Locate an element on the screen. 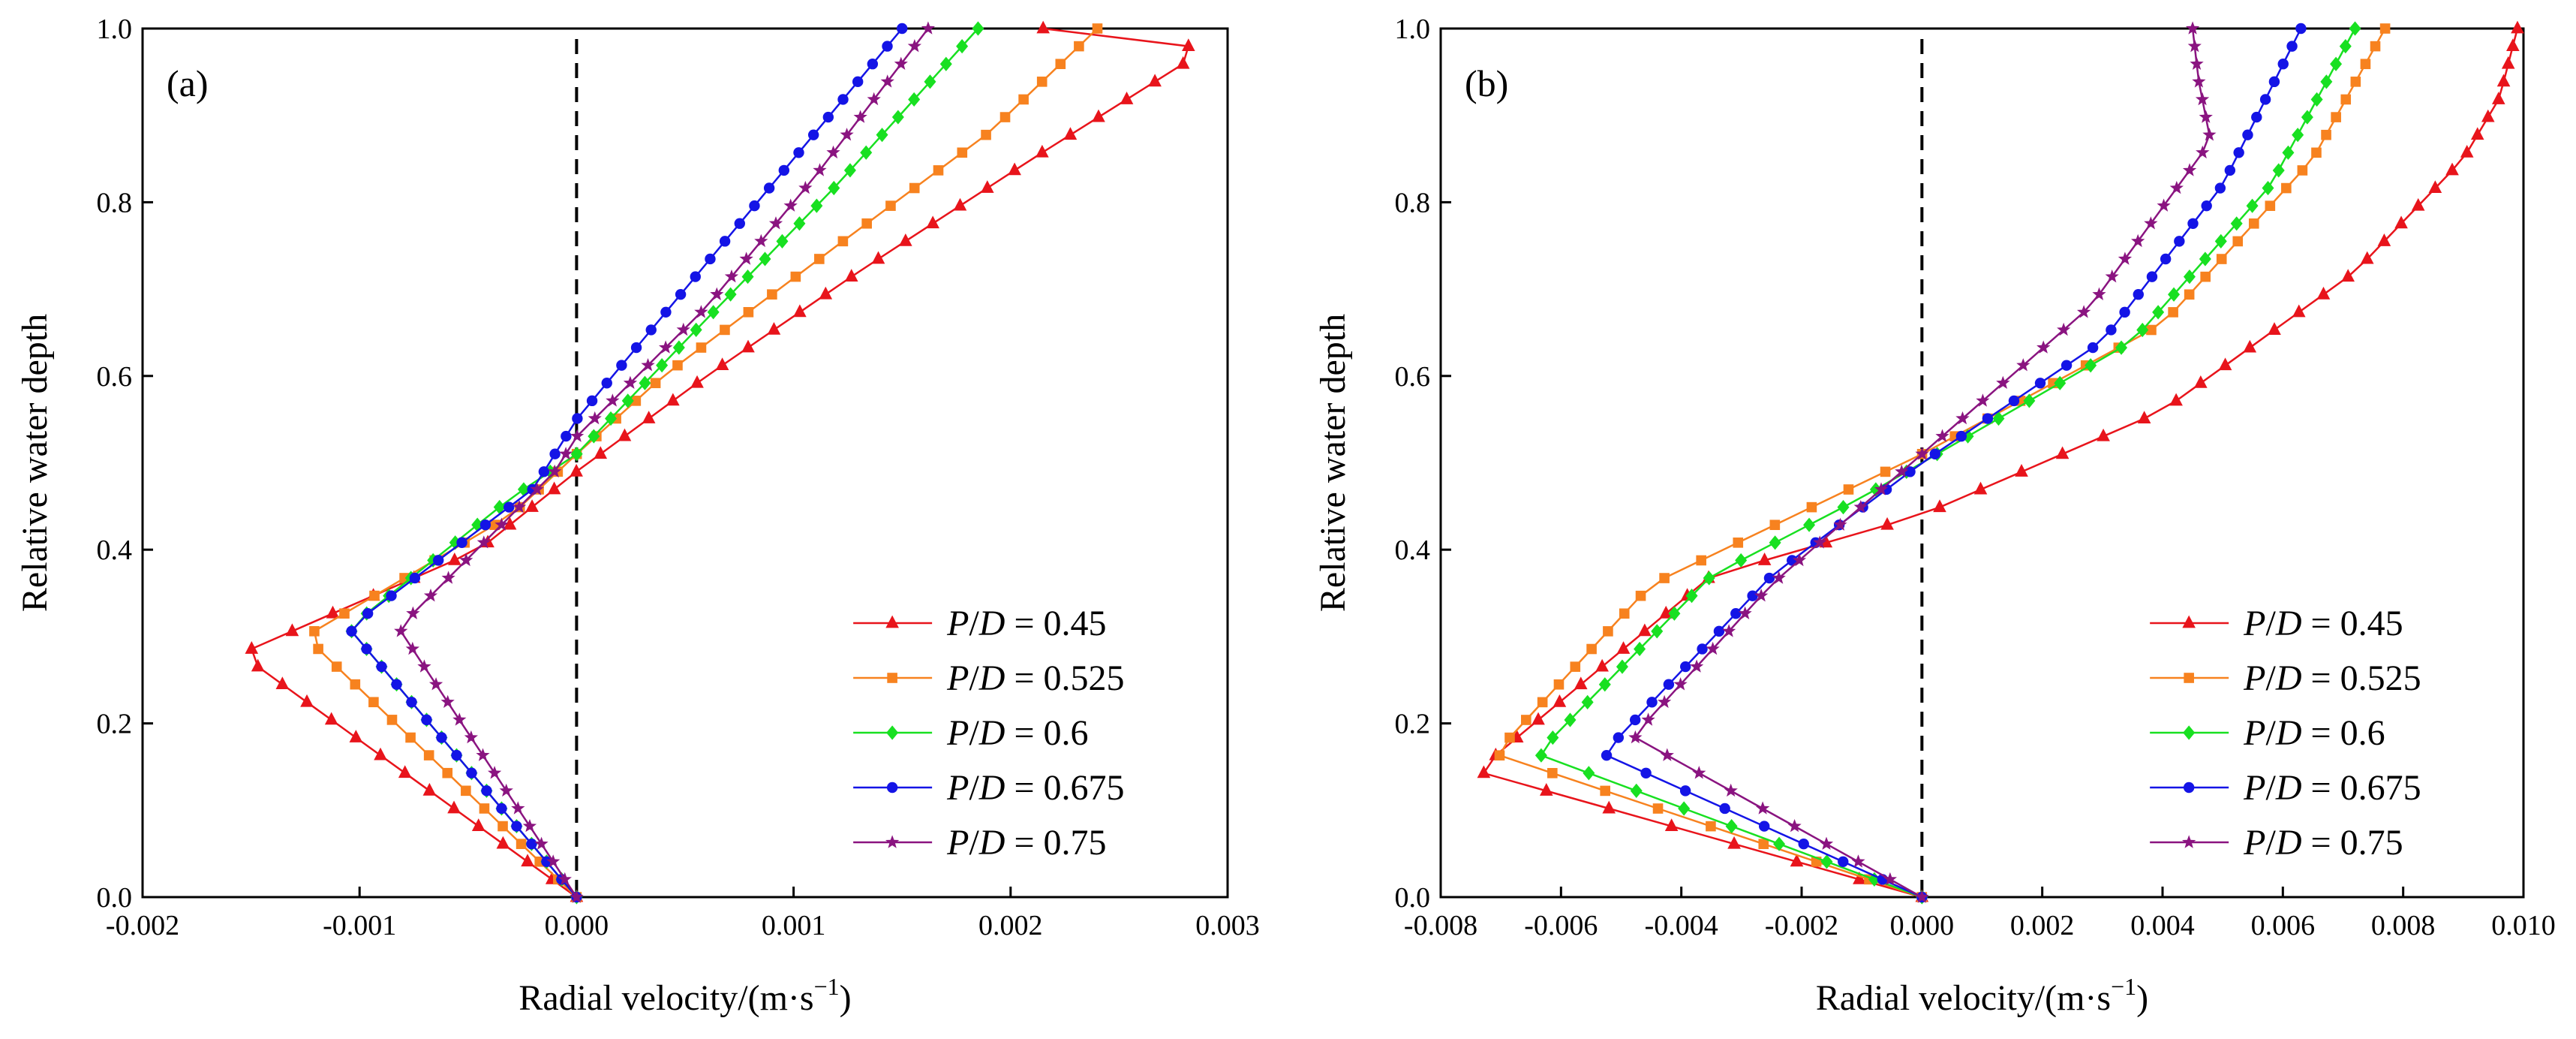 This screenshot has height=1039, width=2576. x-tick-label: -0.008 is located at coordinates (1440, 925).